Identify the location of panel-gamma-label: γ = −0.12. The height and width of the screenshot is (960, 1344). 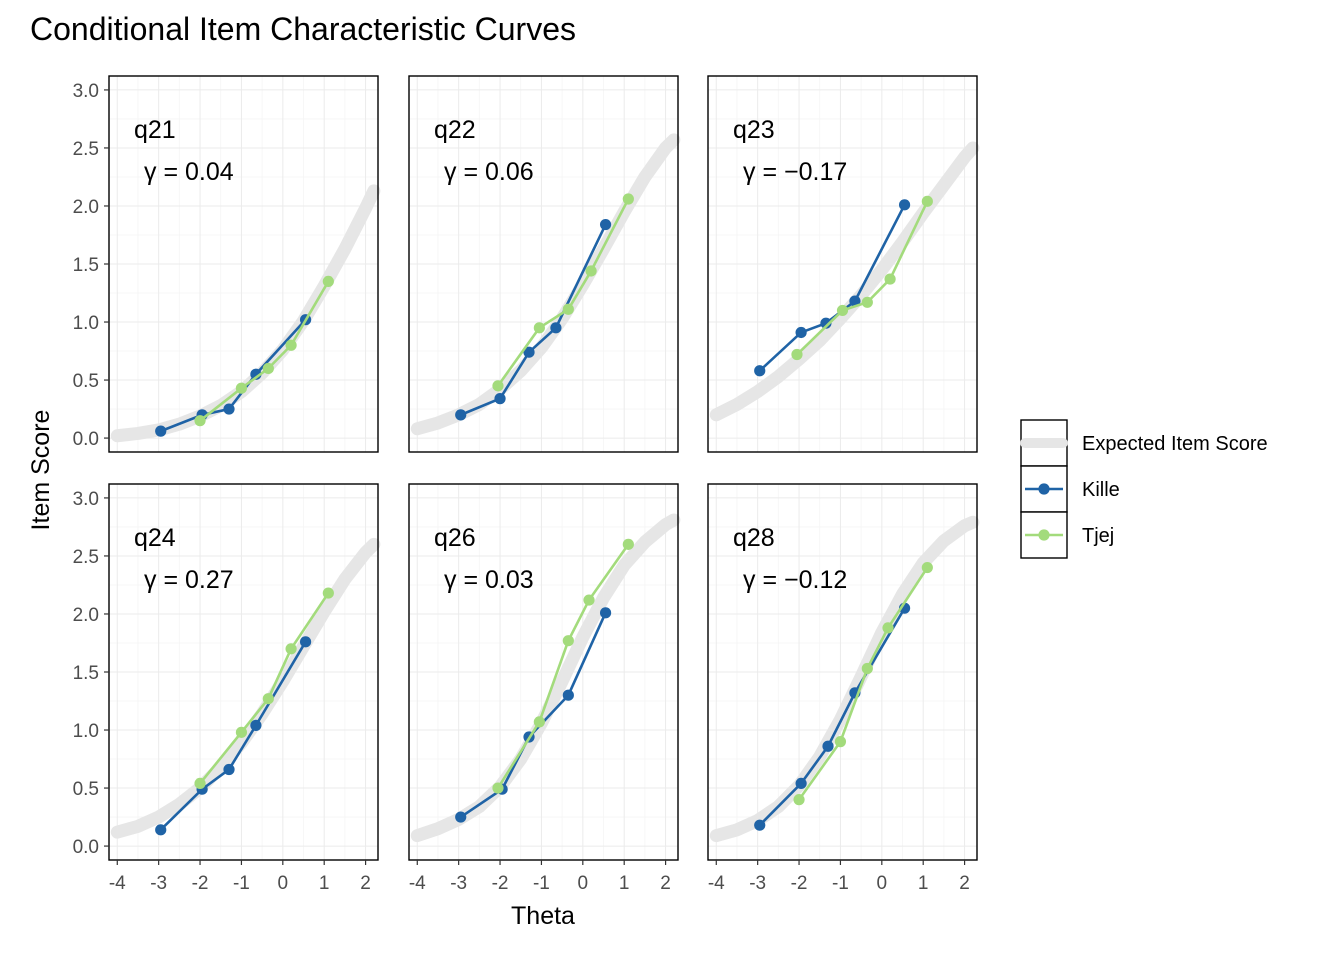
(795, 580).